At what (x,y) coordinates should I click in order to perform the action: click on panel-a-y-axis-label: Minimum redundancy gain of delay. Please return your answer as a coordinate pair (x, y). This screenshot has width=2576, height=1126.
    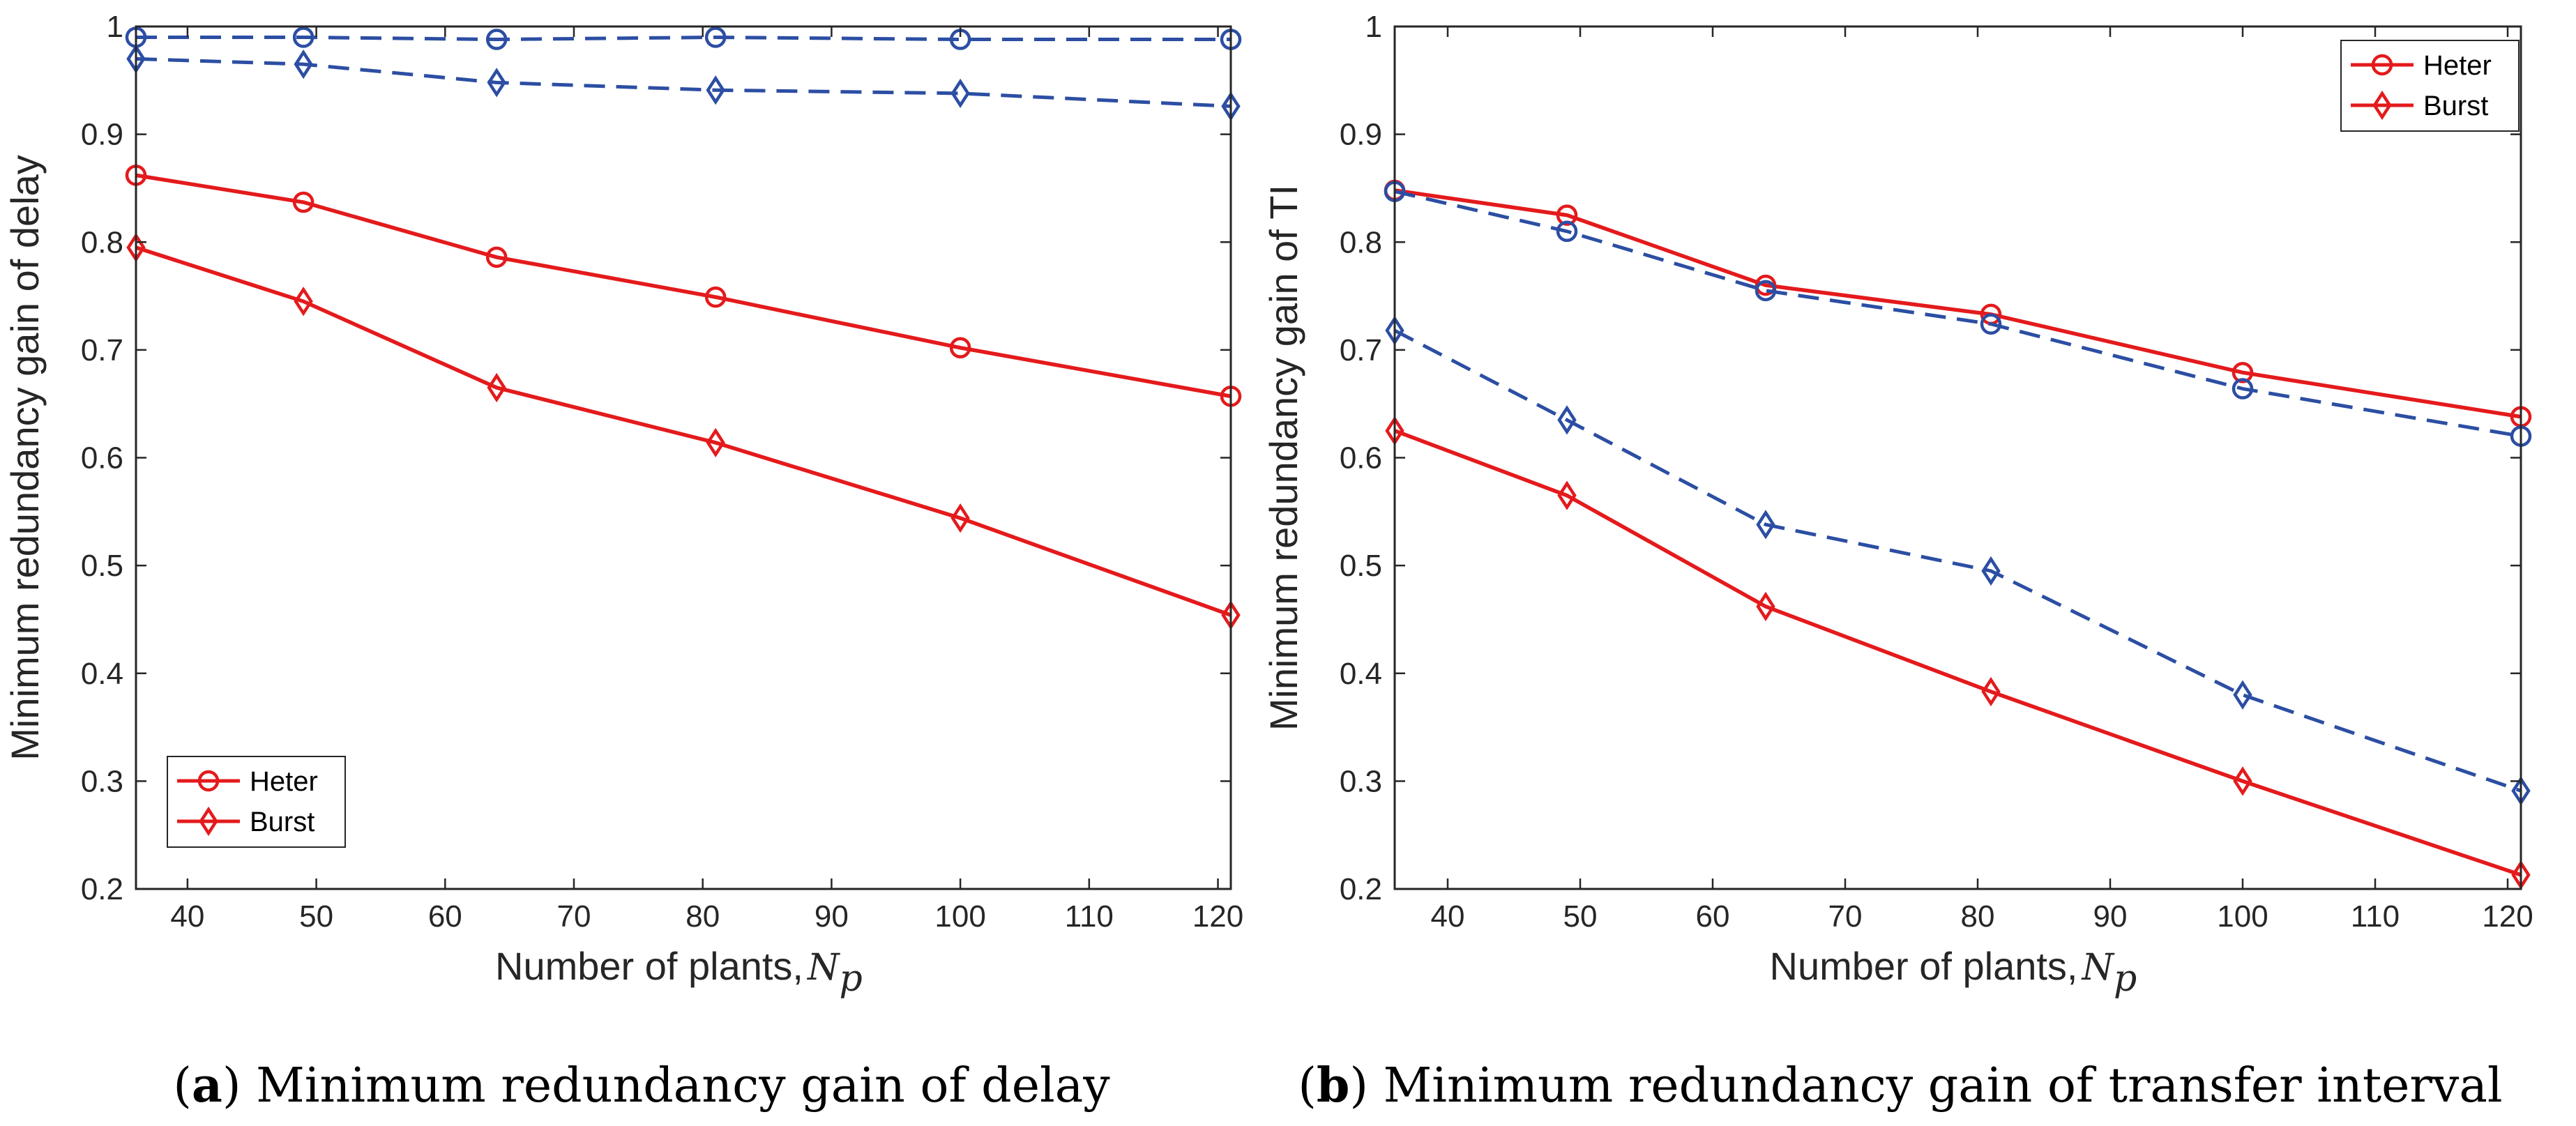
    Looking at the image, I should click on (25, 457).